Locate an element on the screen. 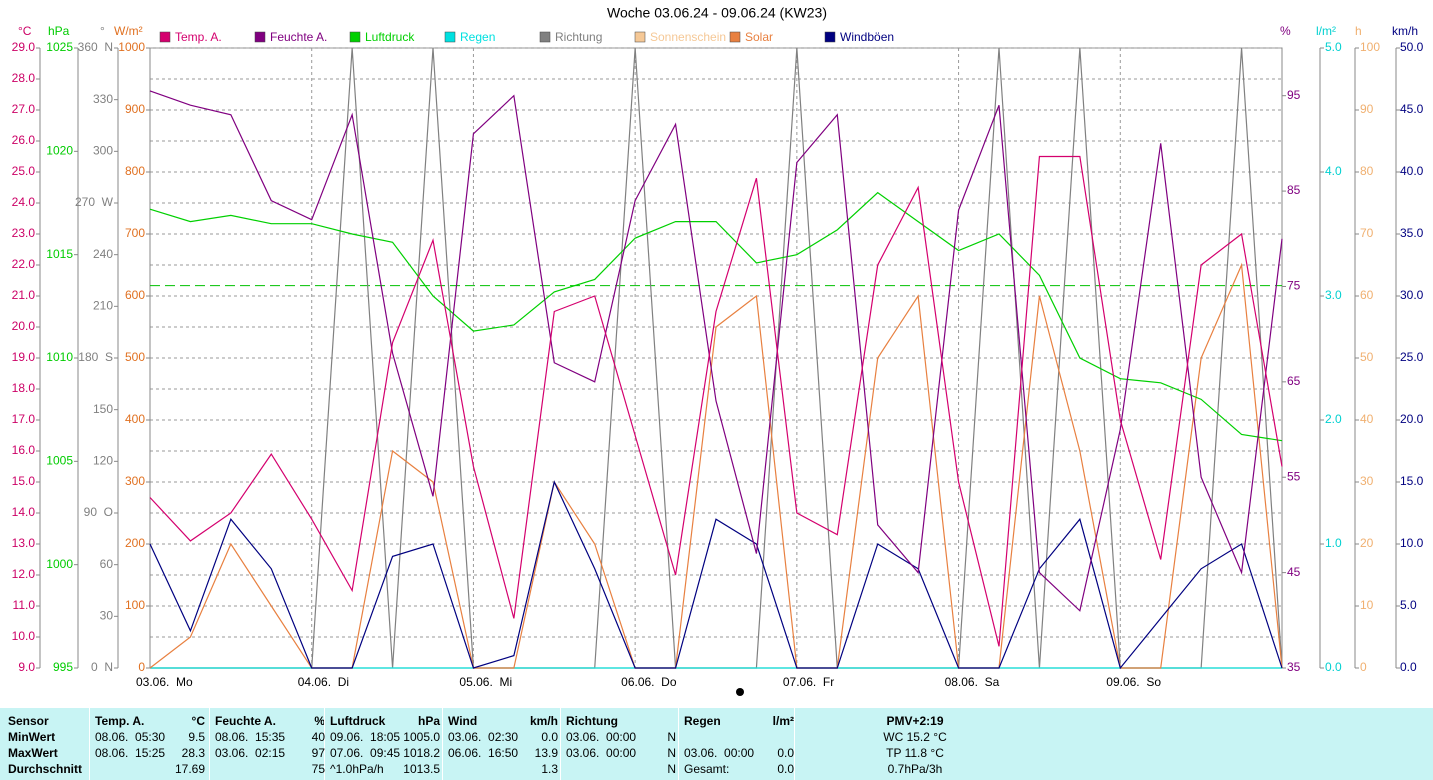 This screenshot has width=1433, height=780. column-header: Luftdruck is located at coordinates (358, 721).